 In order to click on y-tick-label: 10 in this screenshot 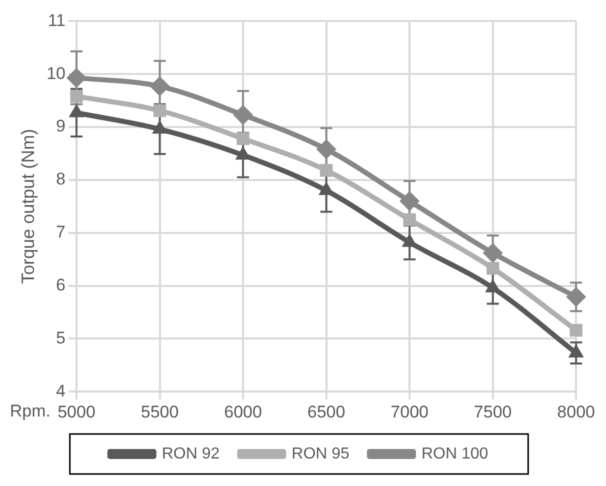, I will do `click(56, 73)`.